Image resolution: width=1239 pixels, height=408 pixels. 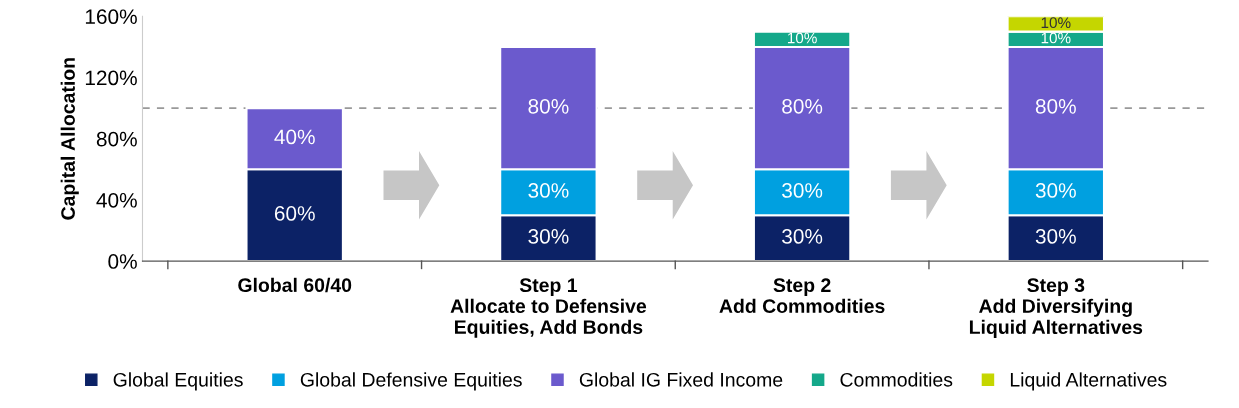 I want to click on legend-label: Global Defensive Equities, so click(x=411, y=381).